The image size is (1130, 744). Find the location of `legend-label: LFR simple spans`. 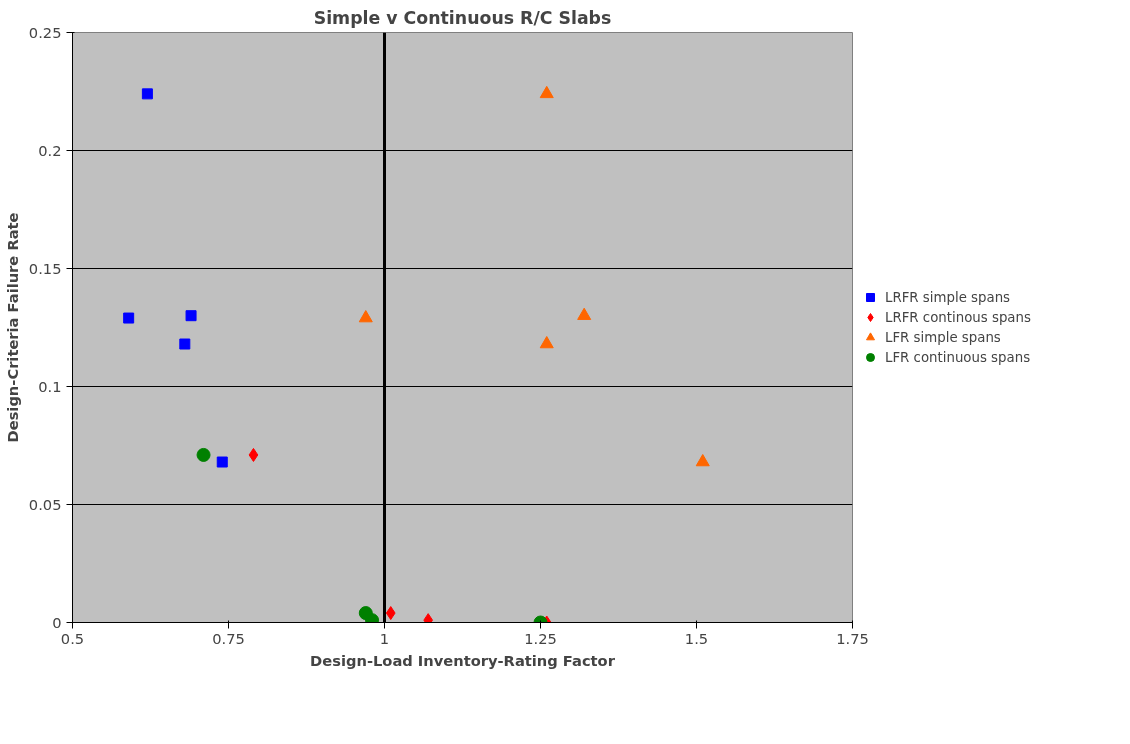

legend-label: LFR simple spans is located at coordinates (943, 337).